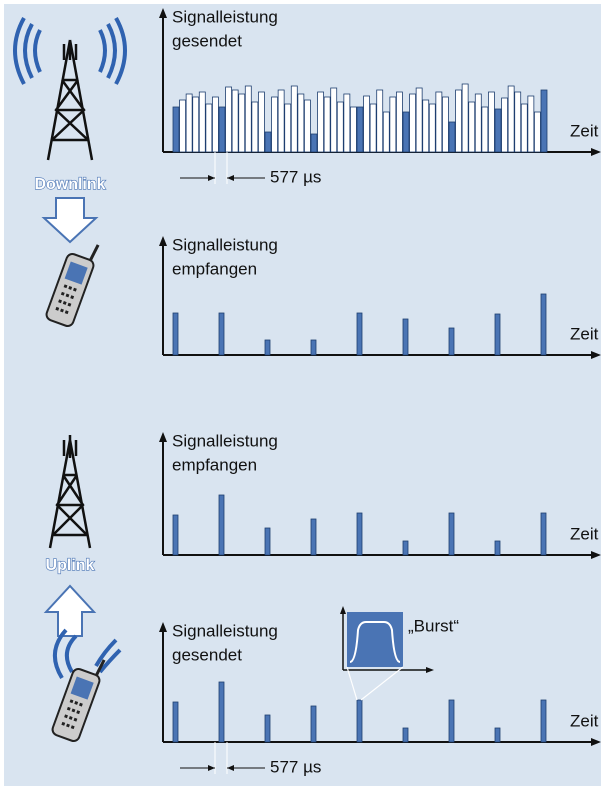 This screenshot has height=790, width=605. I want to click on burst-box, so click(375, 639).